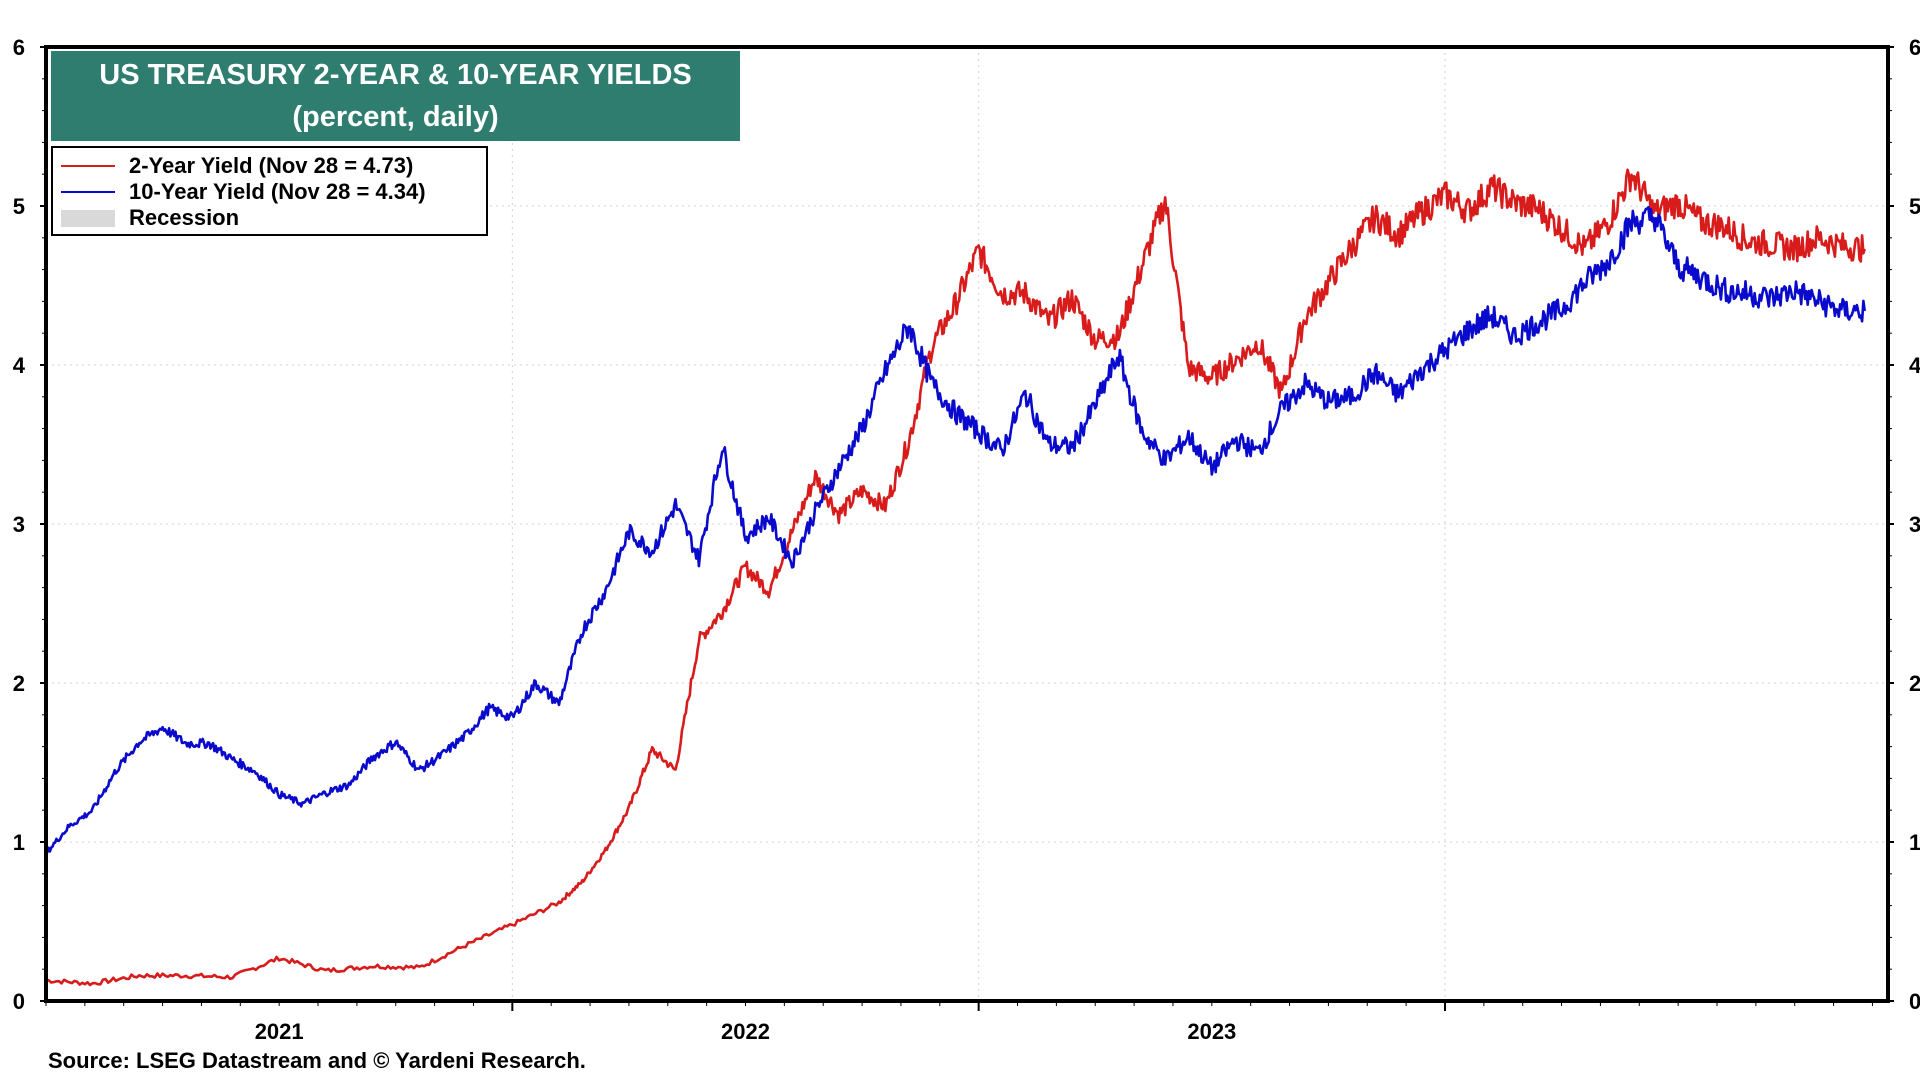  What do you see at coordinates (1914, 842) in the screenshot?
I see `y-tick-label-right: 1` at bounding box center [1914, 842].